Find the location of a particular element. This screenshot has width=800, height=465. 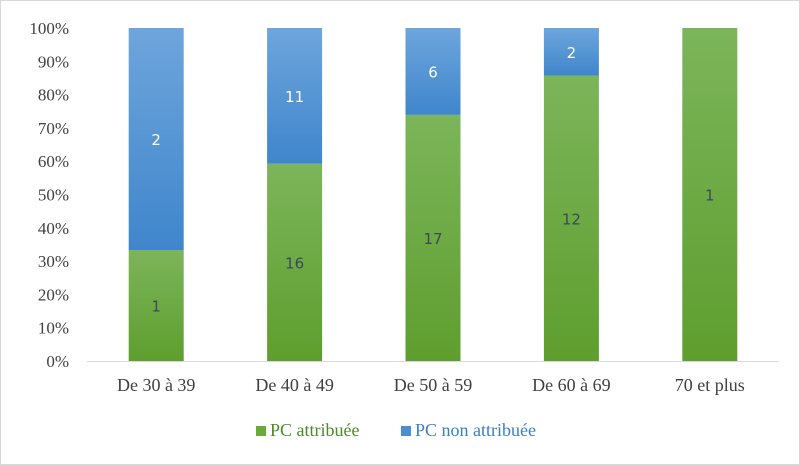

y-tick-label: 90% is located at coordinates (53, 61).